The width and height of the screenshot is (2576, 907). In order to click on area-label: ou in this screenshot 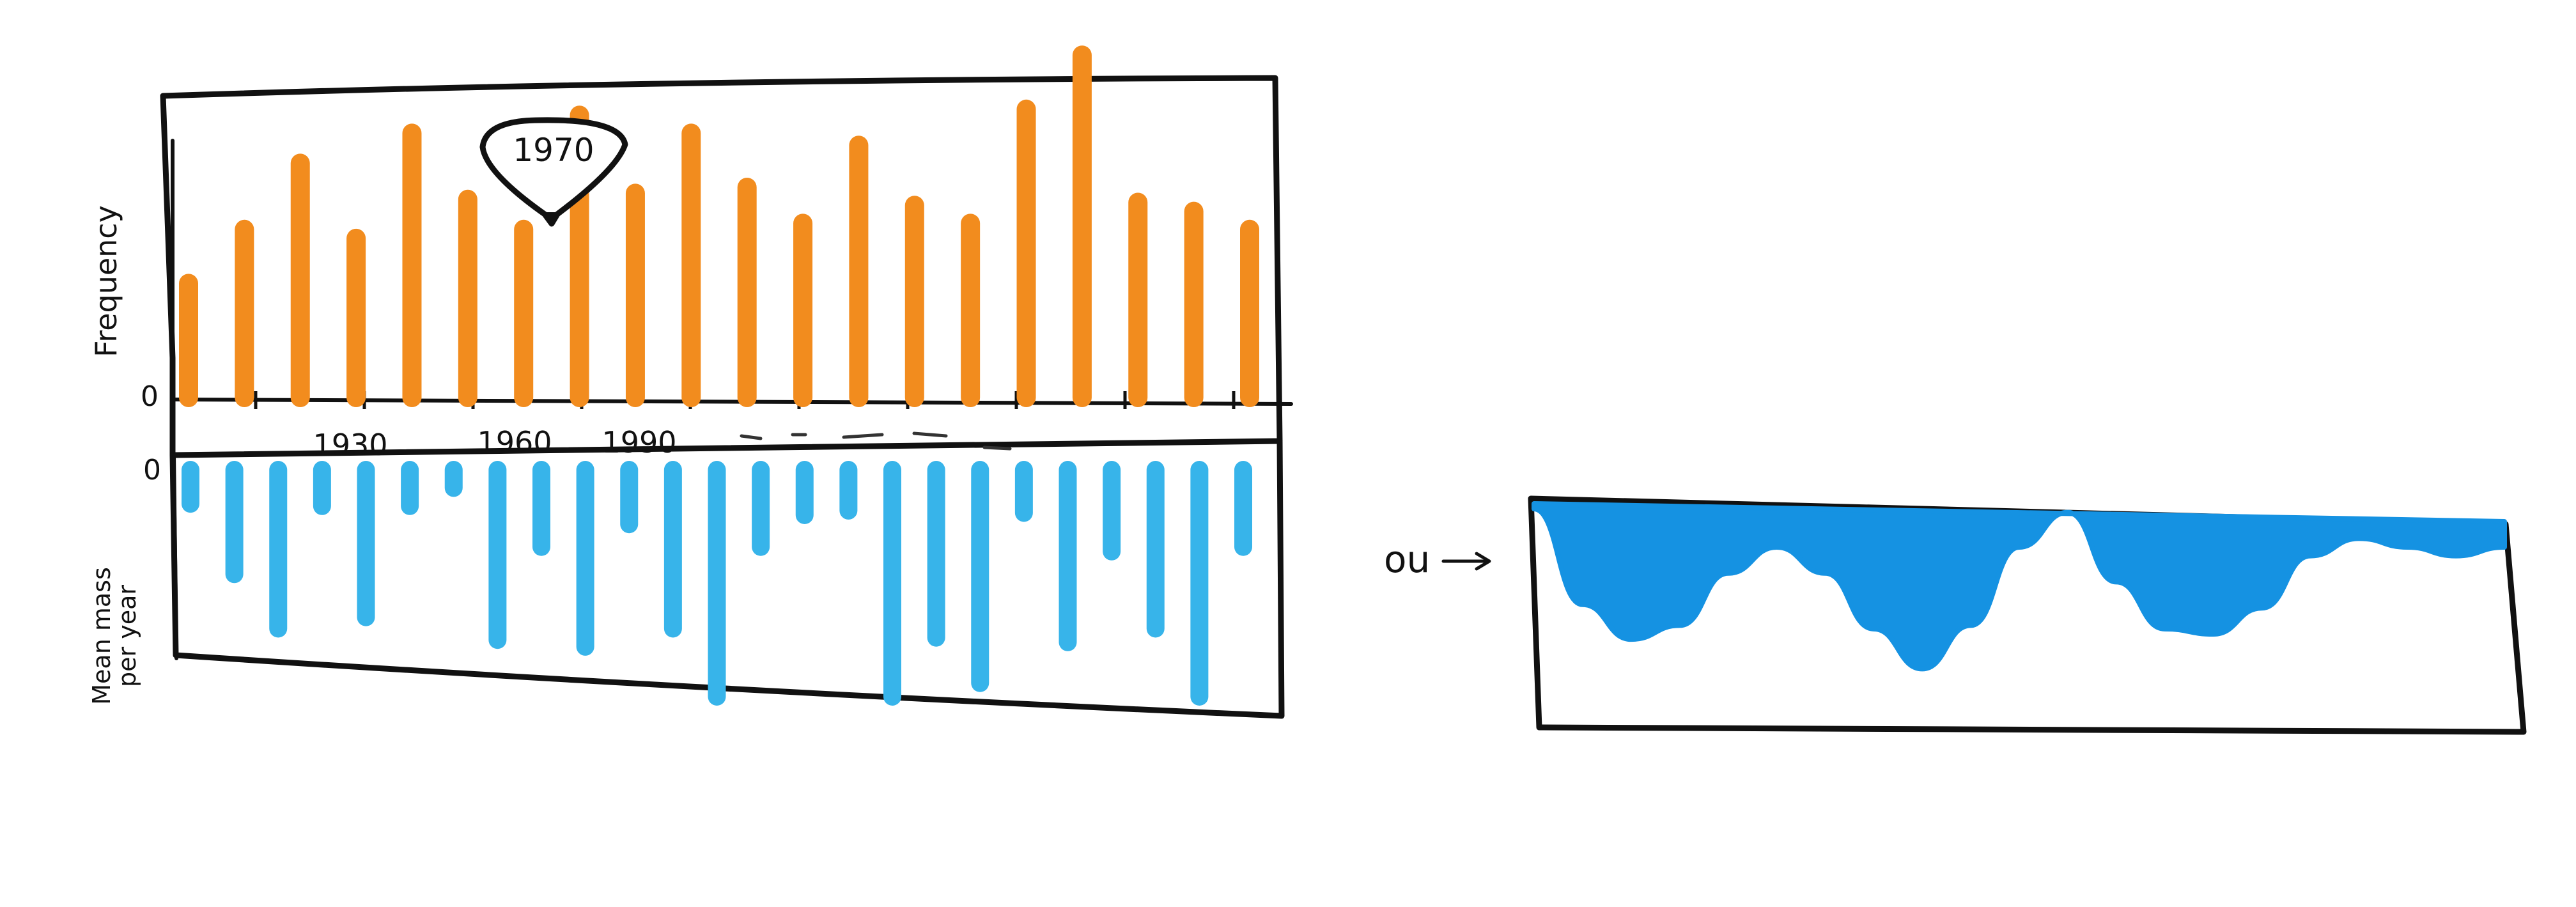, I will do `click(1407, 559)`.